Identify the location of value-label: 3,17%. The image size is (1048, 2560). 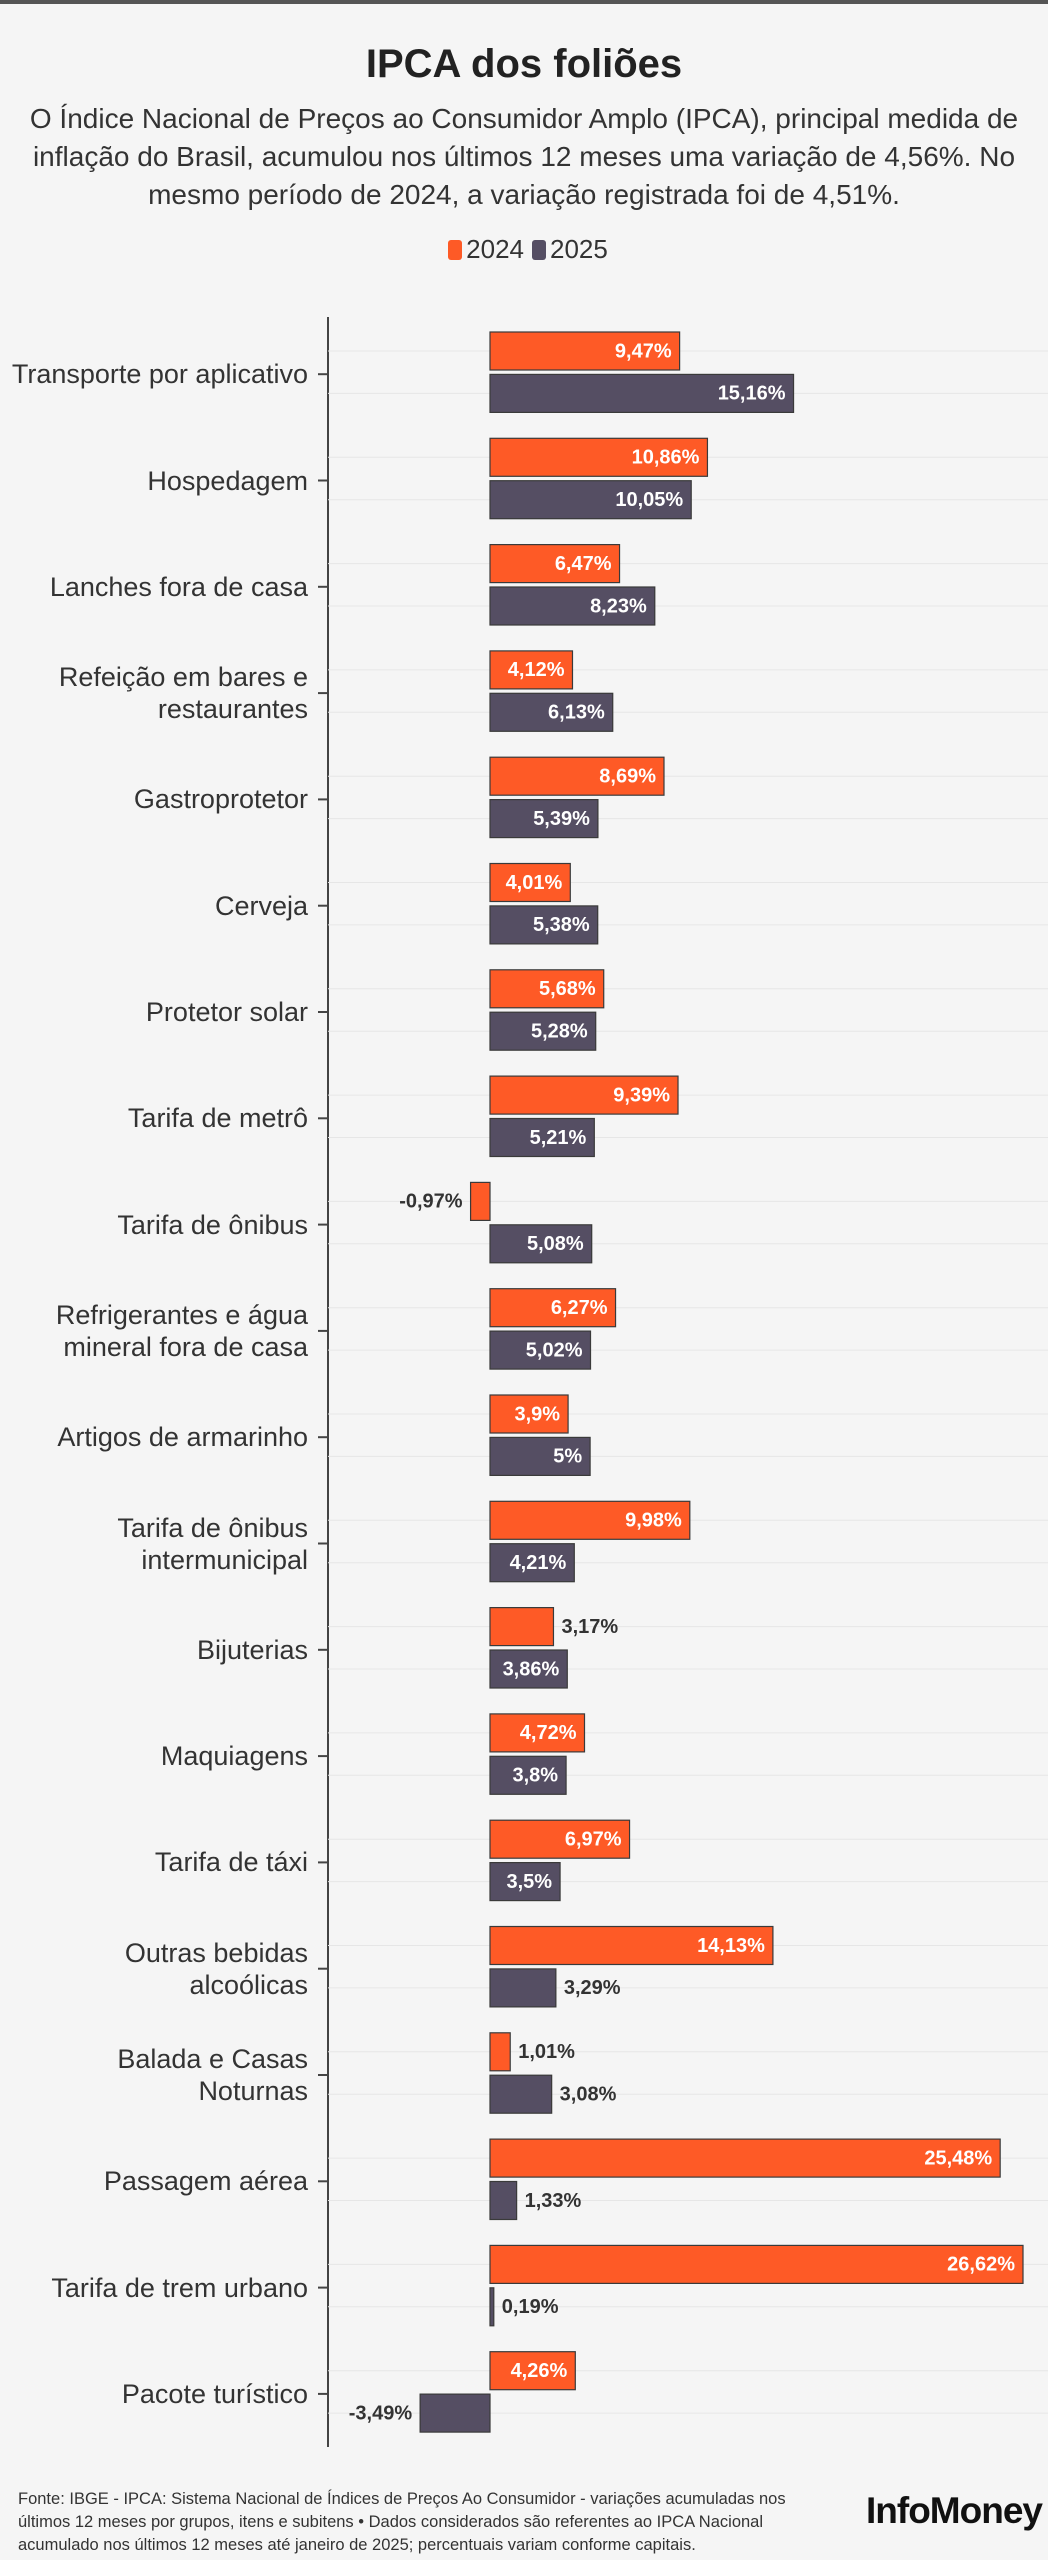
(589, 1627).